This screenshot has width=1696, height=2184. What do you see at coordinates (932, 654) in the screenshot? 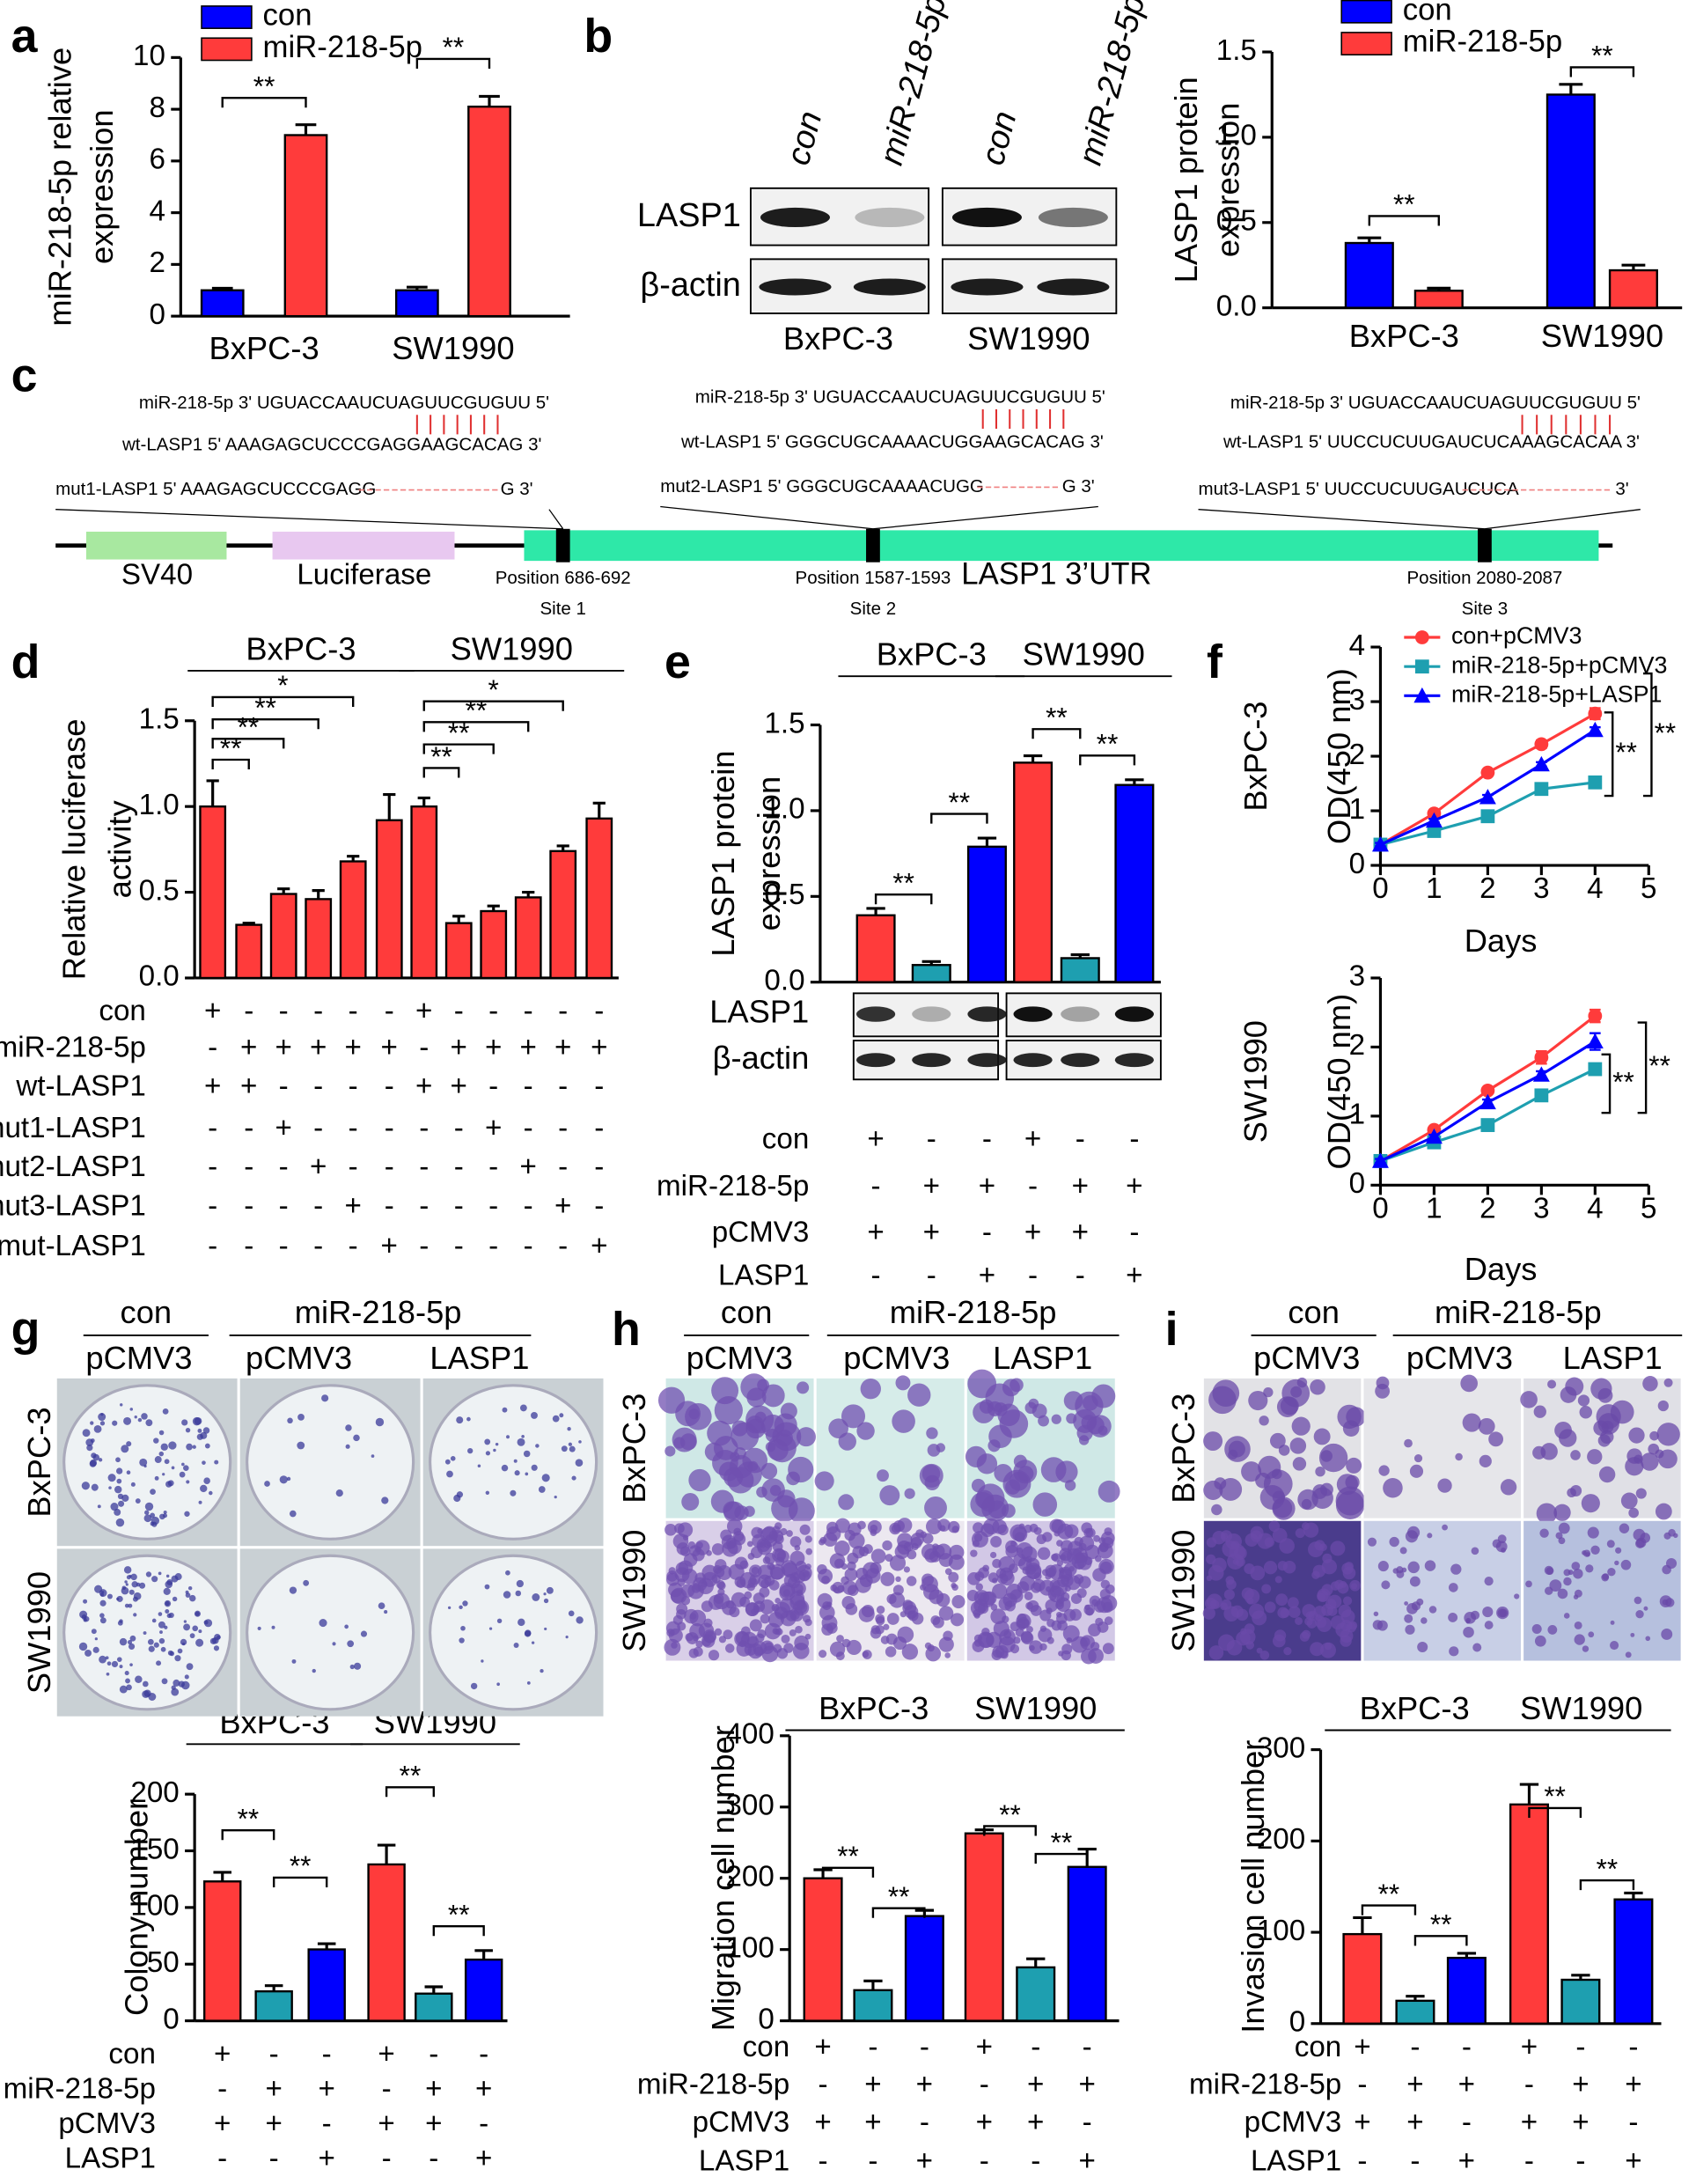
I see `group-label: BxPC-3` at bounding box center [932, 654].